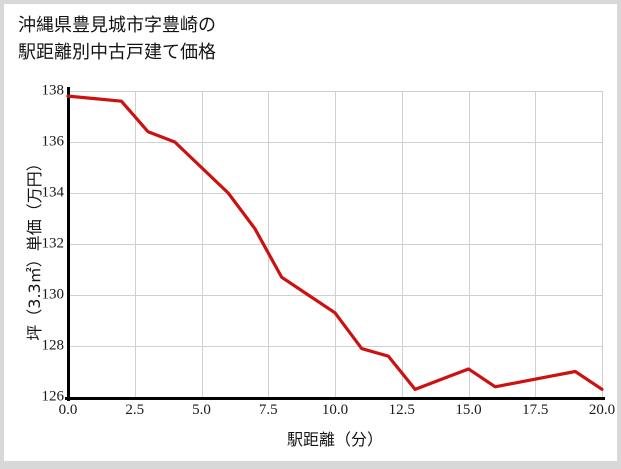  Describe the element at coordinates (268, 410) in the screenshot. I see `x-axis-tick-label: 7.5` at that location.